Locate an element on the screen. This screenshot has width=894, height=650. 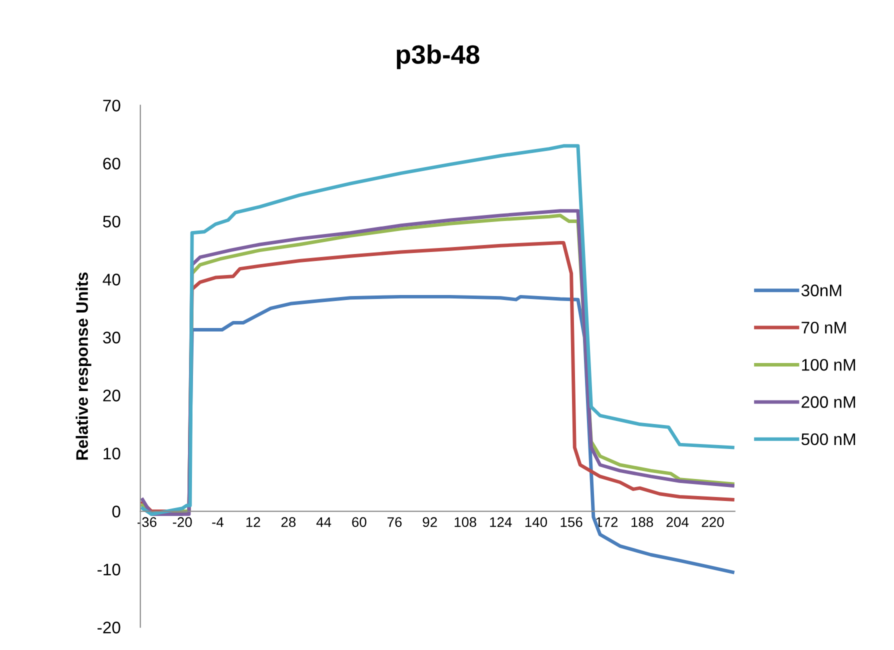
legend-label: 100 nM is located at coordinates (829, 364).